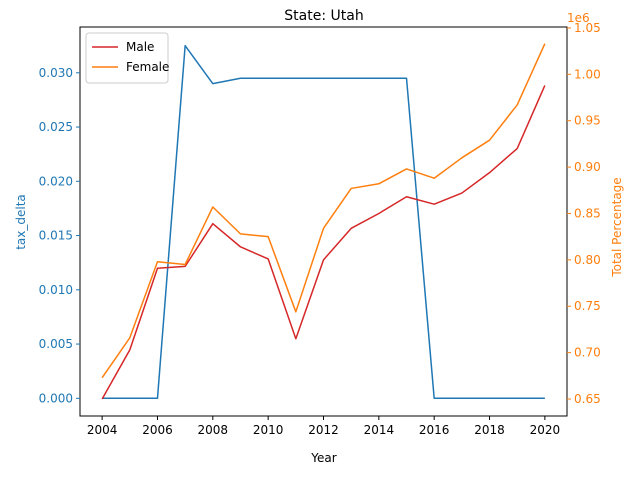  What do you see at coordinates (379, 430) in the screenshot?
I see `x-tick-label: 2014` at bounding box center [379, 430].